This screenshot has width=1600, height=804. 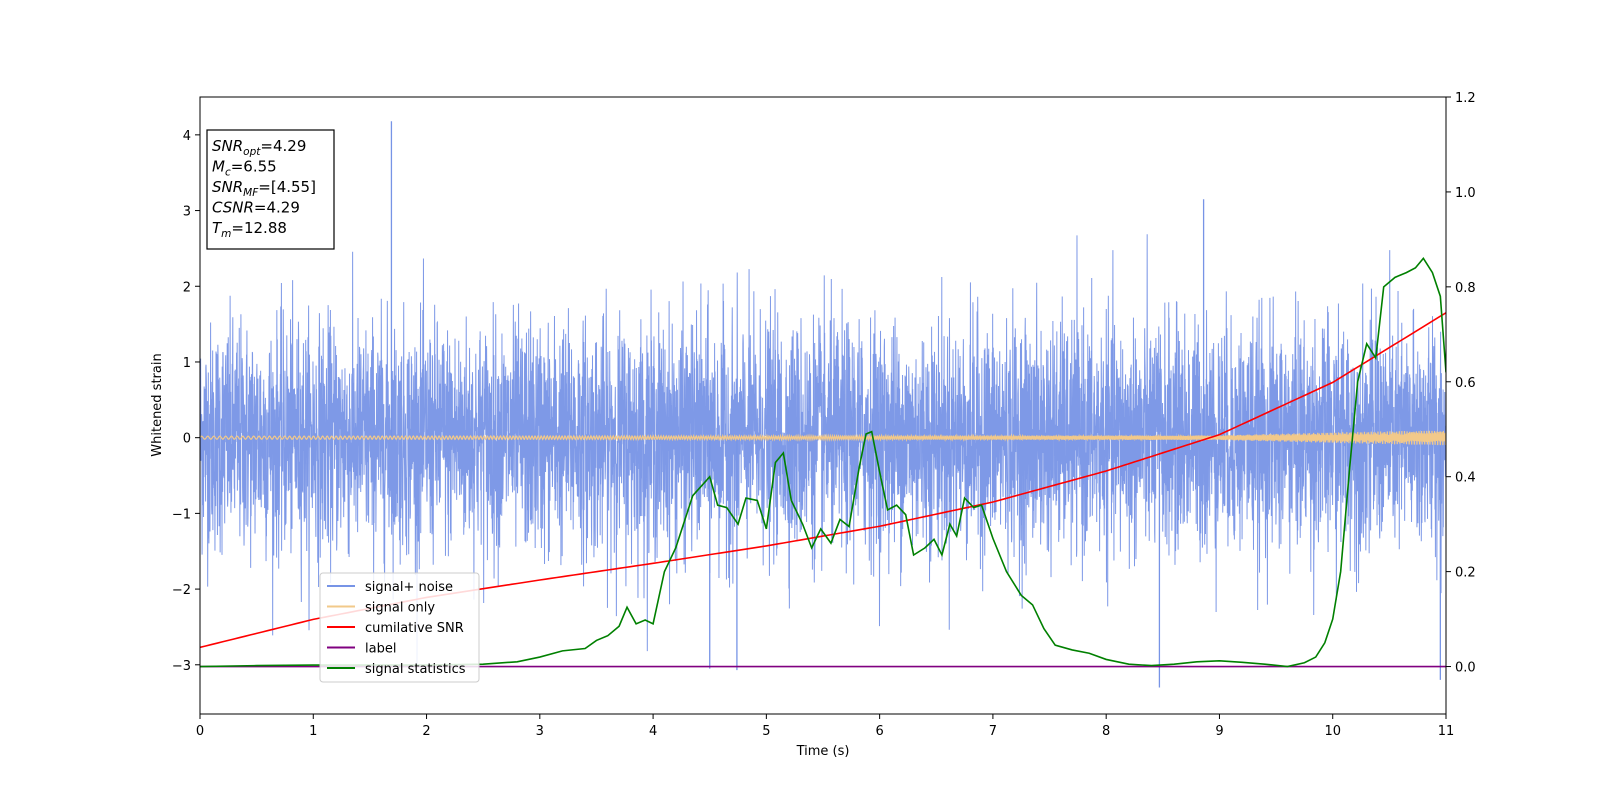 I want to click on y2-tick-label: 0.4, so click(x=1465, y=478).